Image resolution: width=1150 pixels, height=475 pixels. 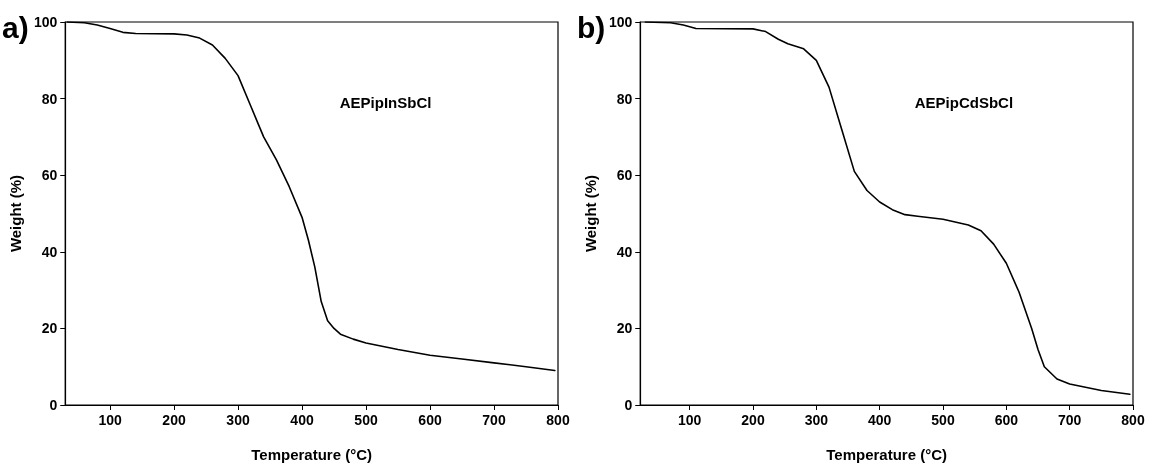 I want to click on text: AEPipCdSbCl, so click(x=964, y=102).